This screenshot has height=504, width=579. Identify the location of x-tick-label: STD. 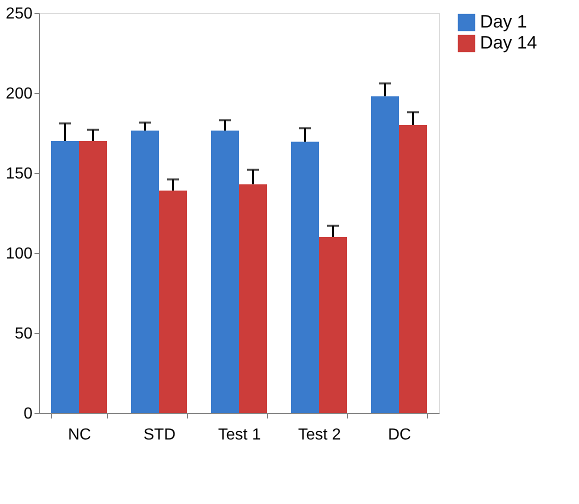
(160, 435).